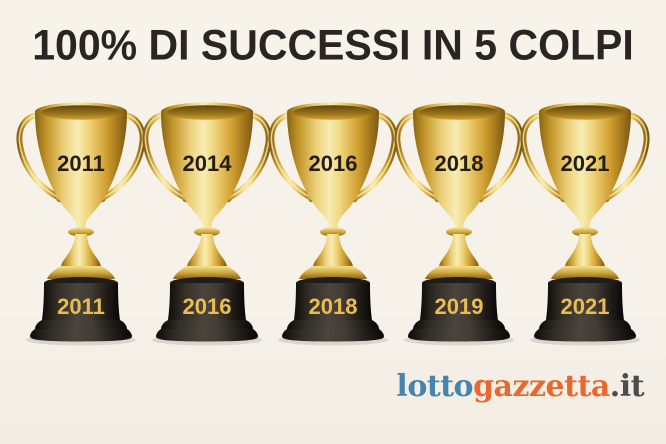  I want to click on trophy-icon: 2011 2011, so click(81, 224).